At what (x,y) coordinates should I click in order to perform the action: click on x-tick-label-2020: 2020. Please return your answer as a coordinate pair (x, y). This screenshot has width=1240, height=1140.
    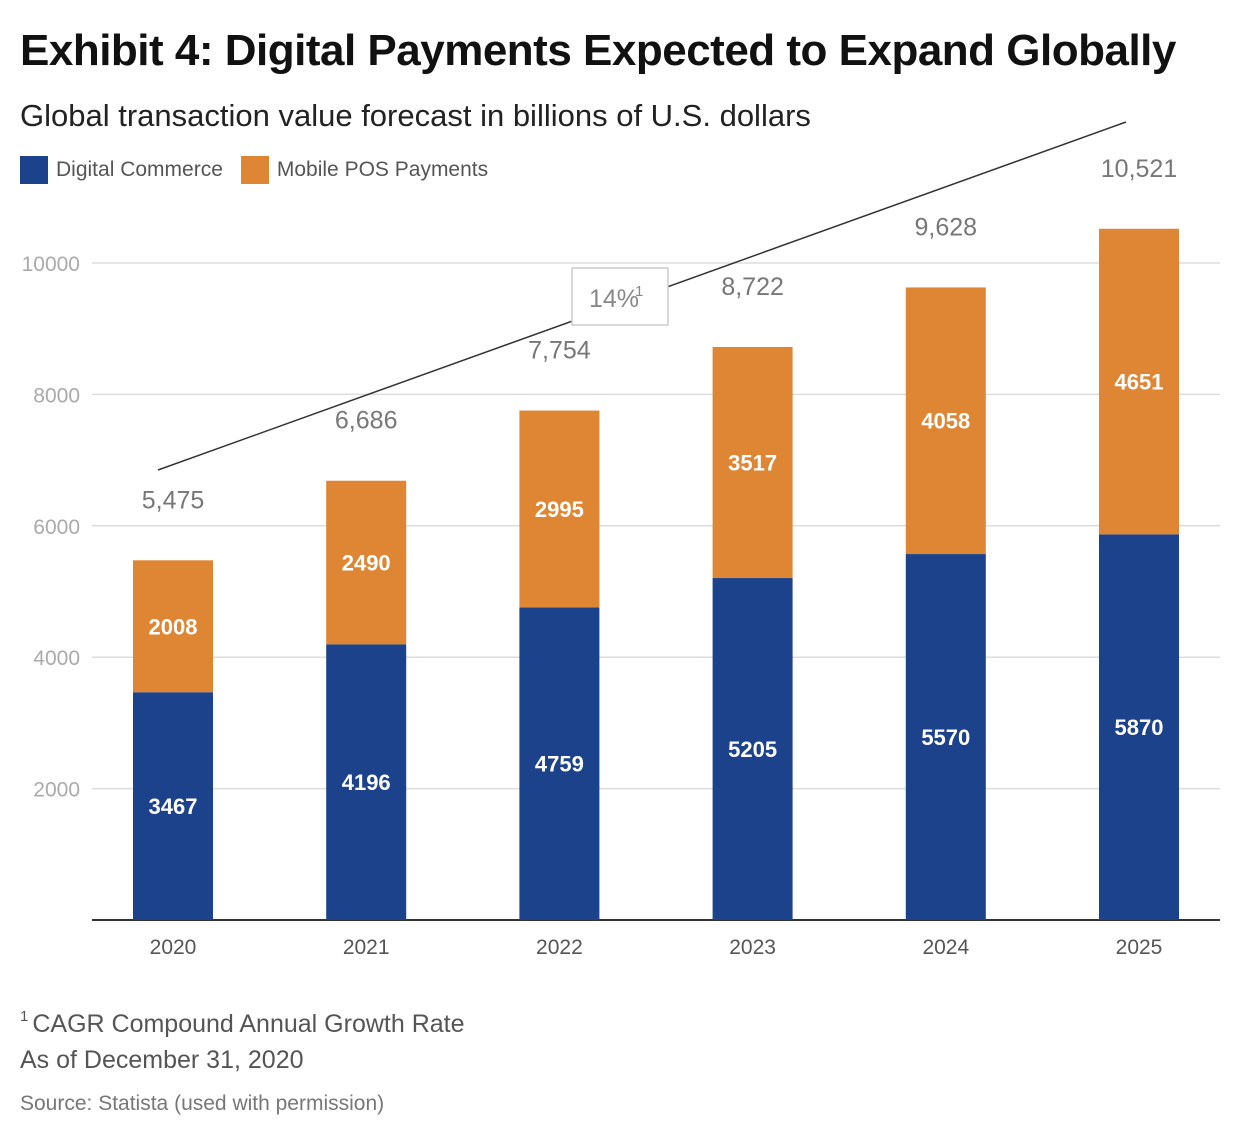
    Looking at the image, I should click on (173, 947).